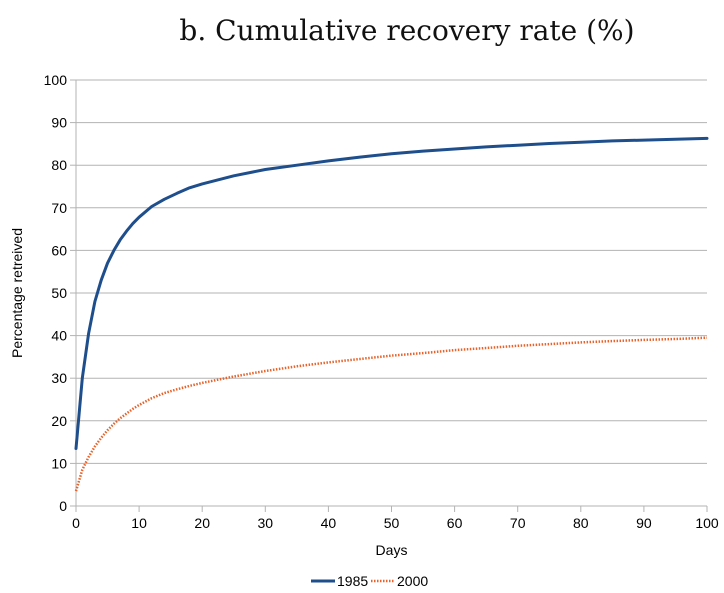 The width and height of the screenshot is (724, 593). What do you see at coordinates (59, 208) in the screenshot?
I see `y-tick-label: 70` at bounding box center [59, 208].